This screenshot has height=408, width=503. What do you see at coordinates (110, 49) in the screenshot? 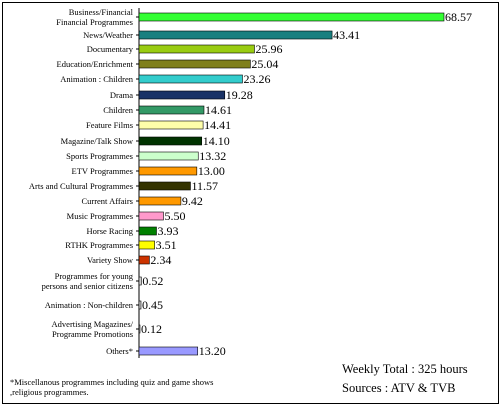
I see `category-label: Documentary` at bounding box center [110, 49].